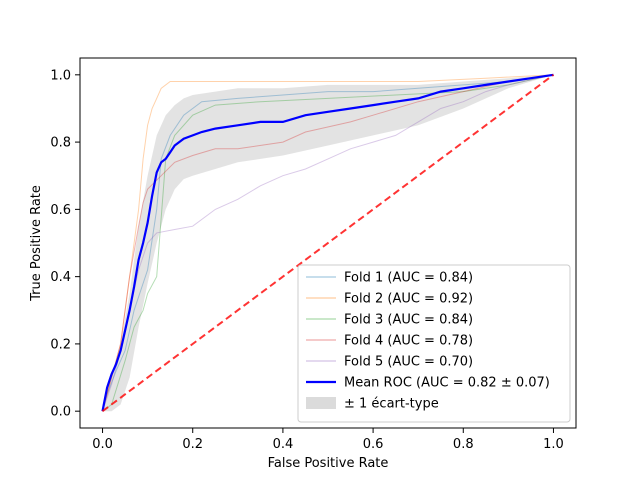 The image size is (640, 480). I want to click on legend-label-band: ± 1 écart-type, so click(391, 404).